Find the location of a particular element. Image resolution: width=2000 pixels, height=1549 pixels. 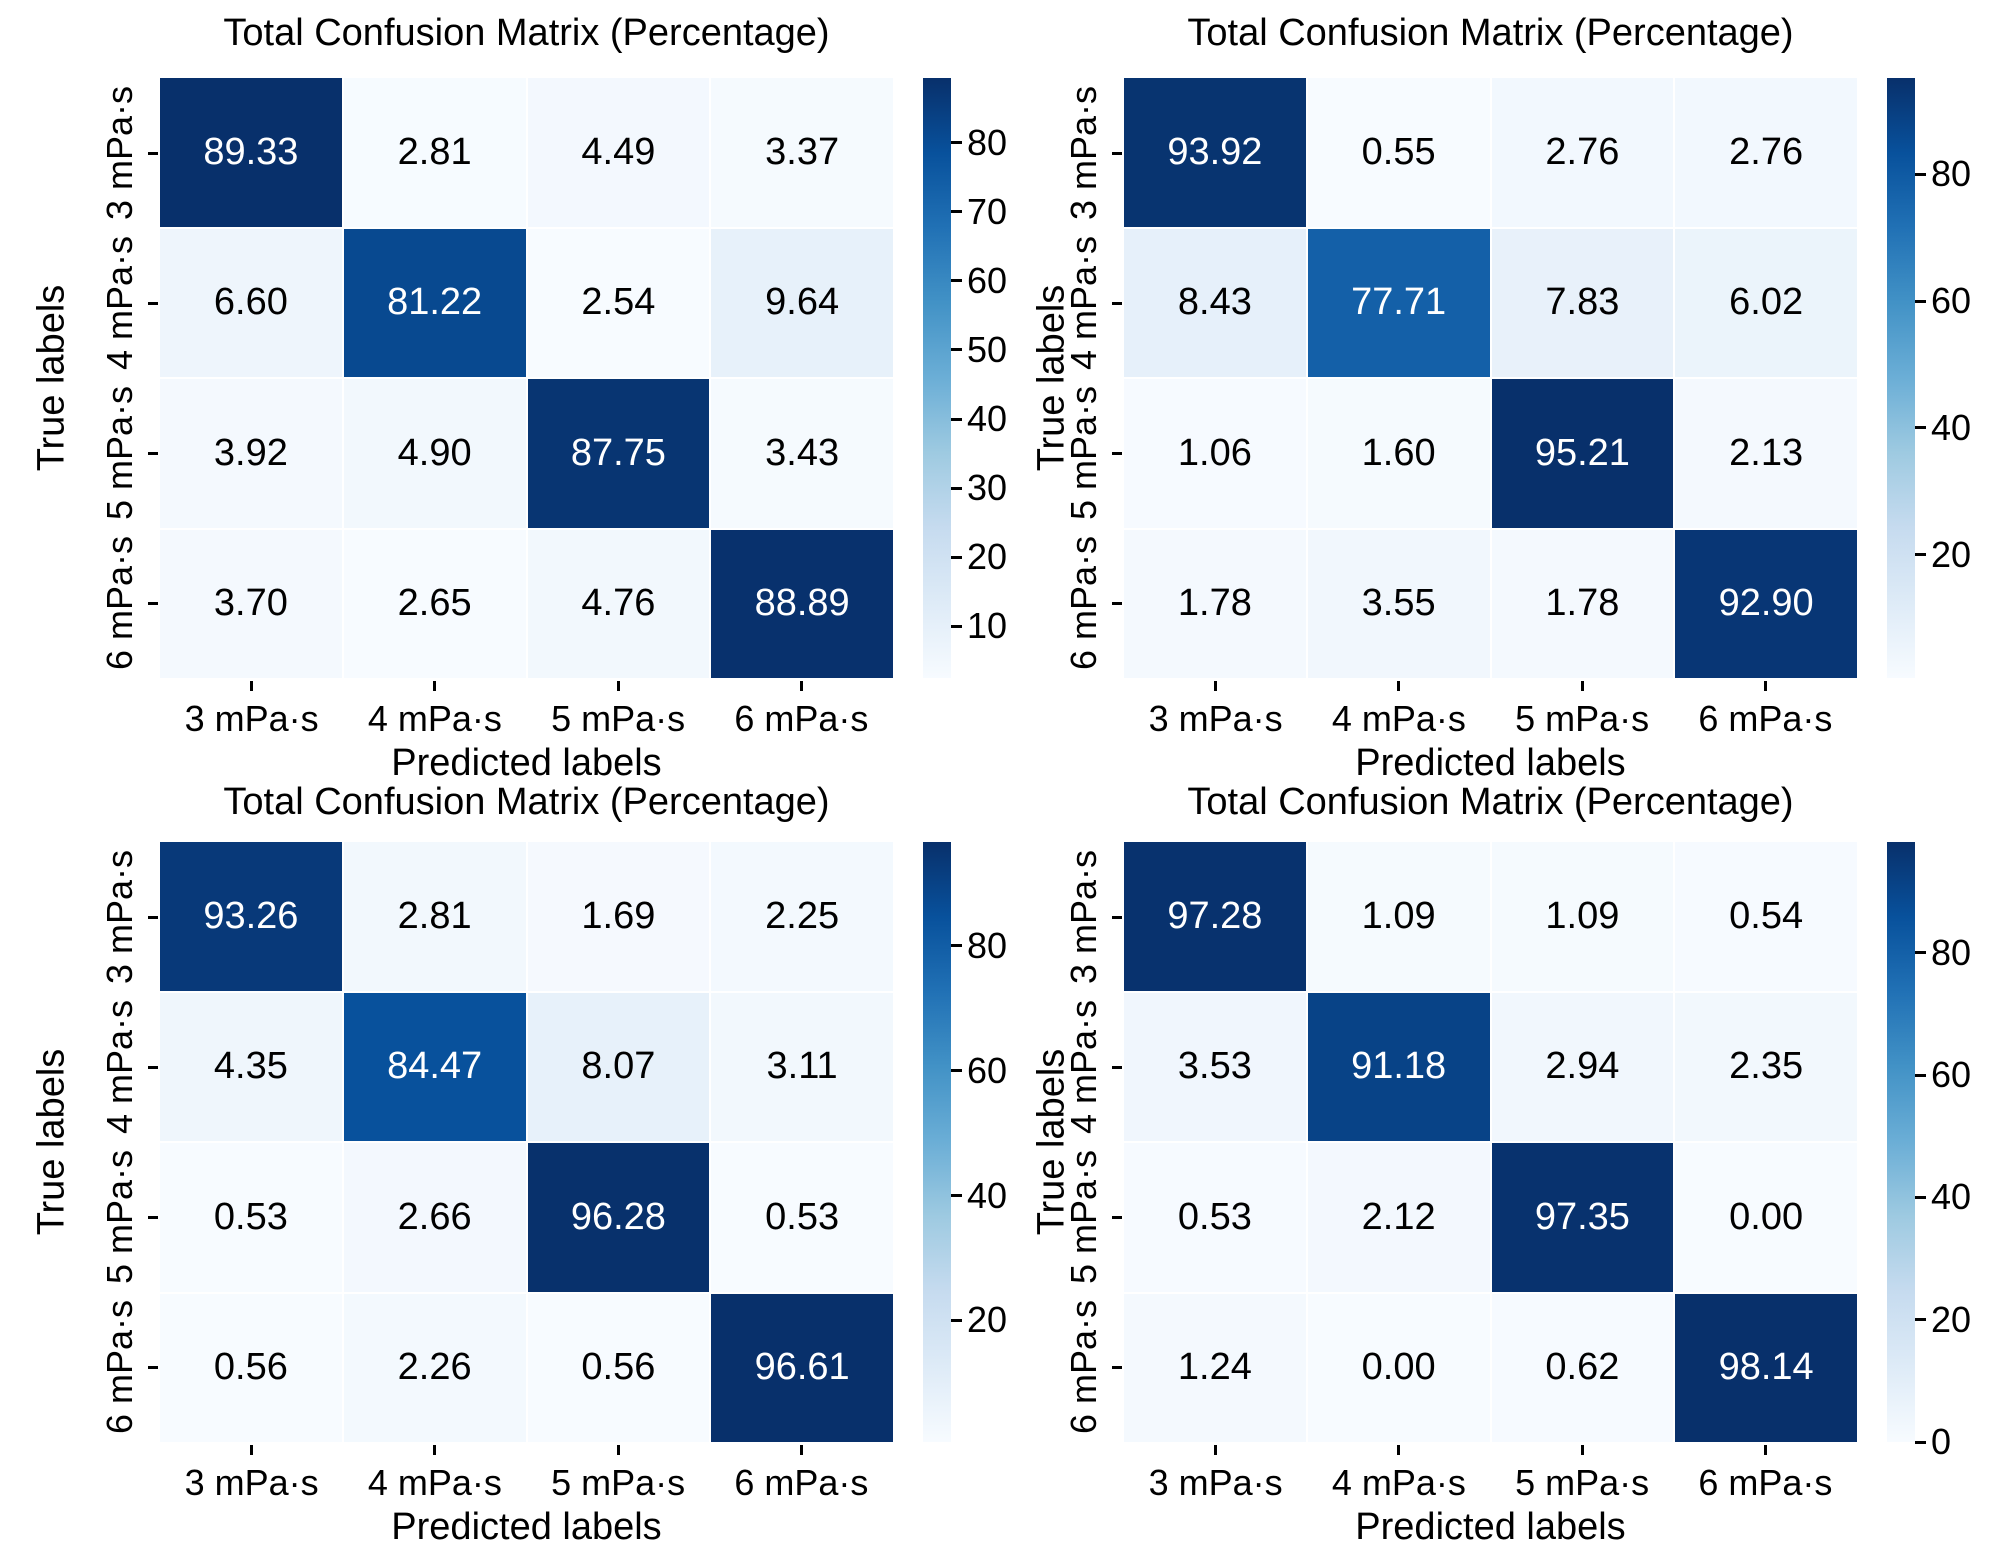

heatmap-cell: 2.65 is located at coordinates (434, 603).